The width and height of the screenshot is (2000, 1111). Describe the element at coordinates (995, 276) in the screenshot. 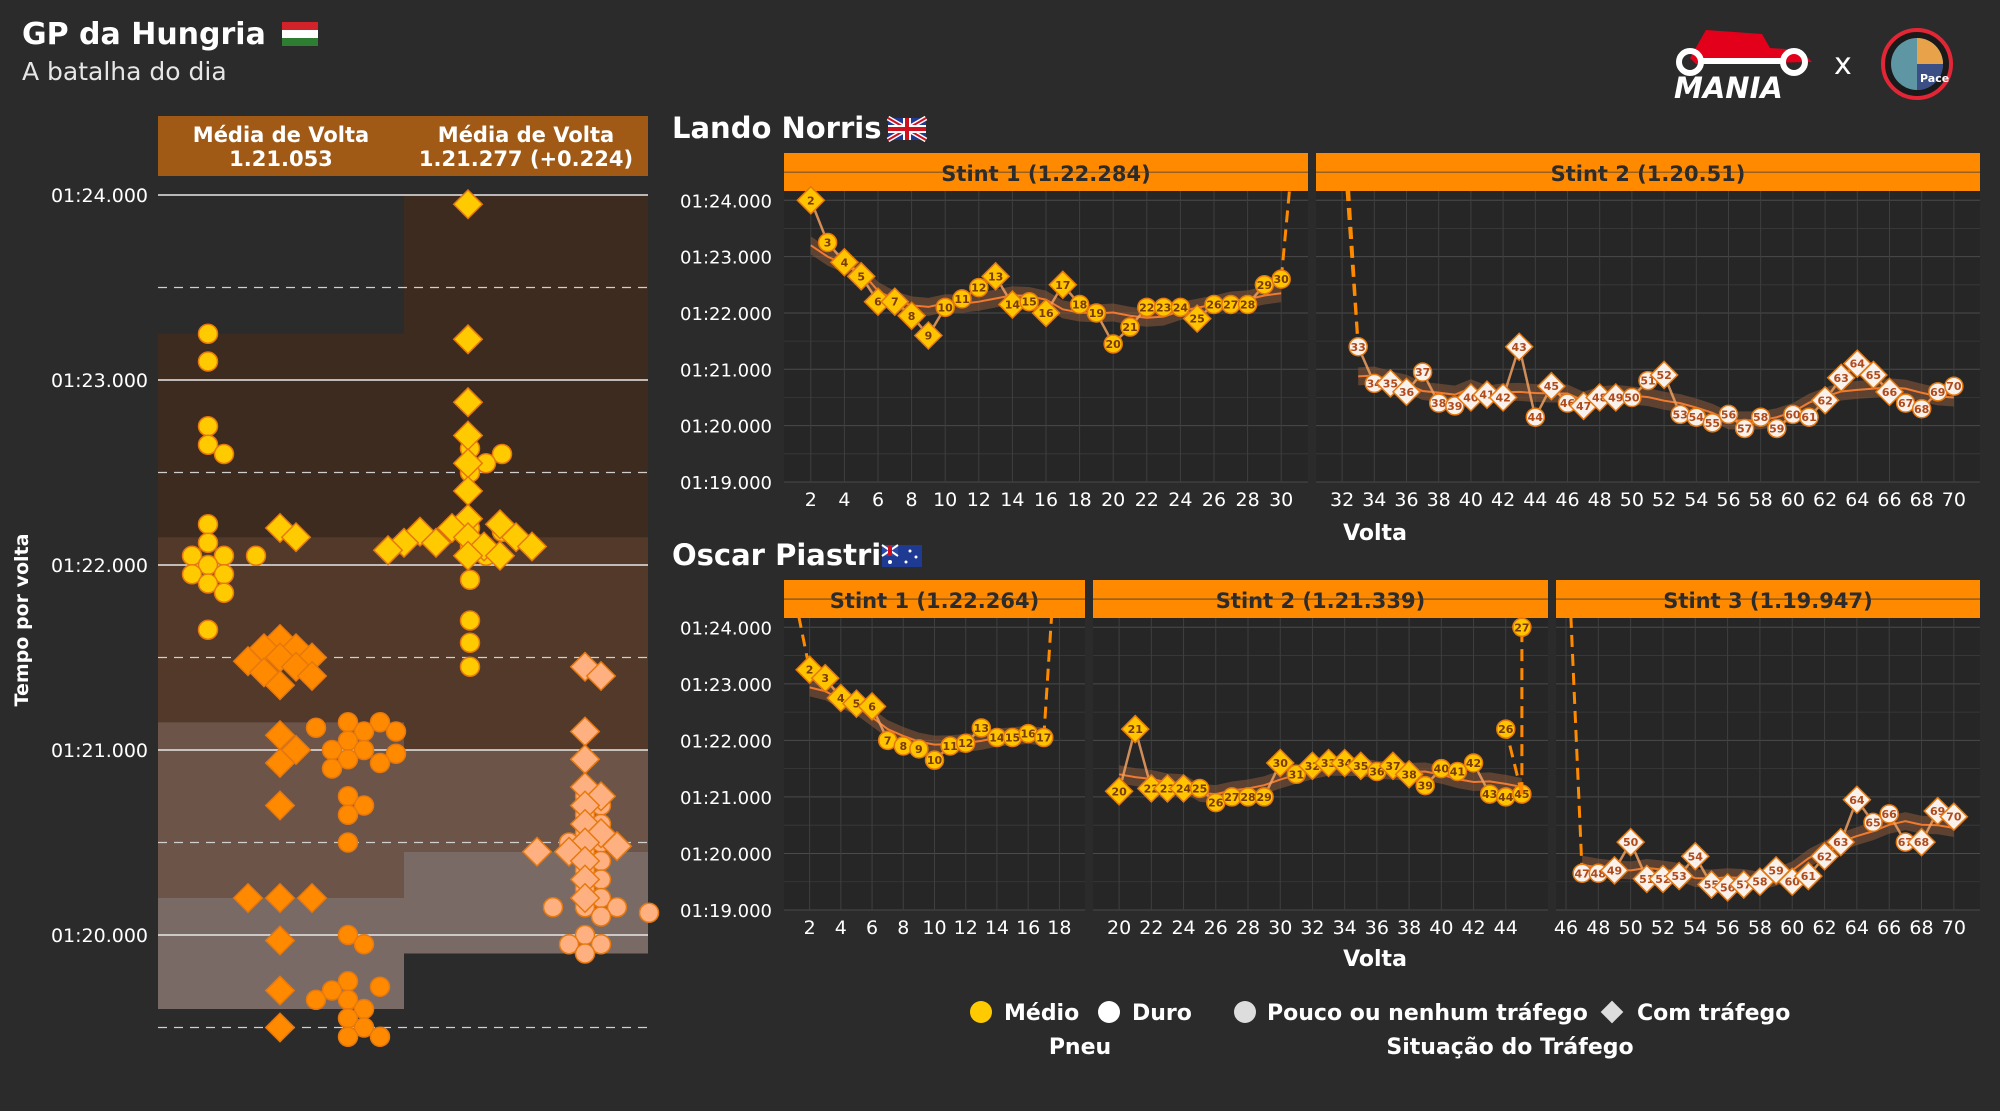

I see `stint-lap-label: 13` at that location.